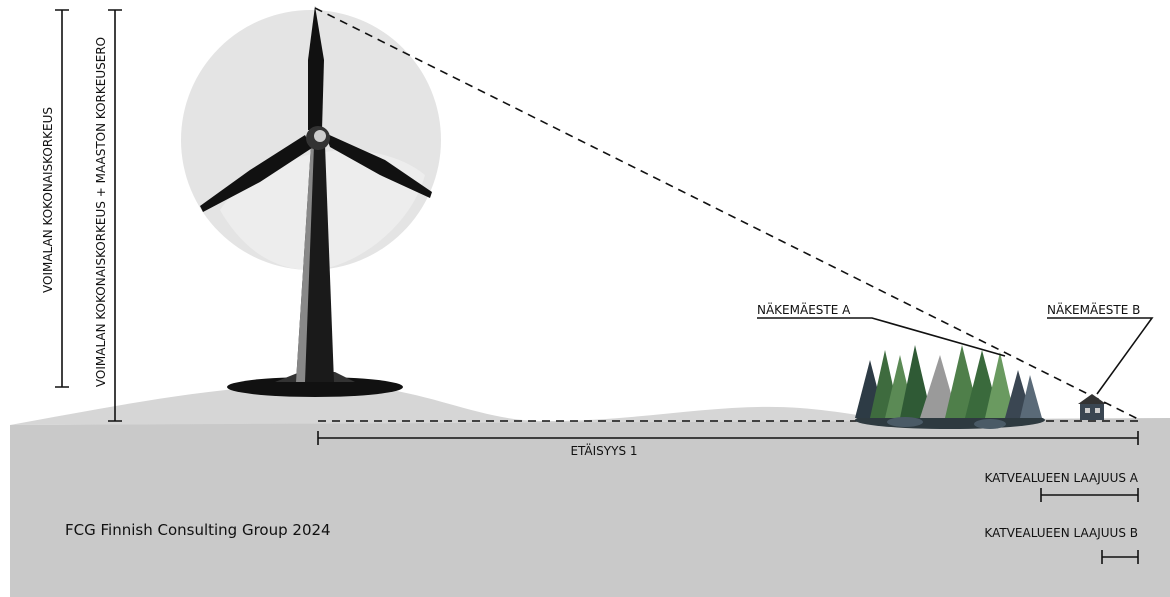  What do you see at coordinates (881, 337) in the screenshot?
I see `leader-a` at bounding box center [881, 337].